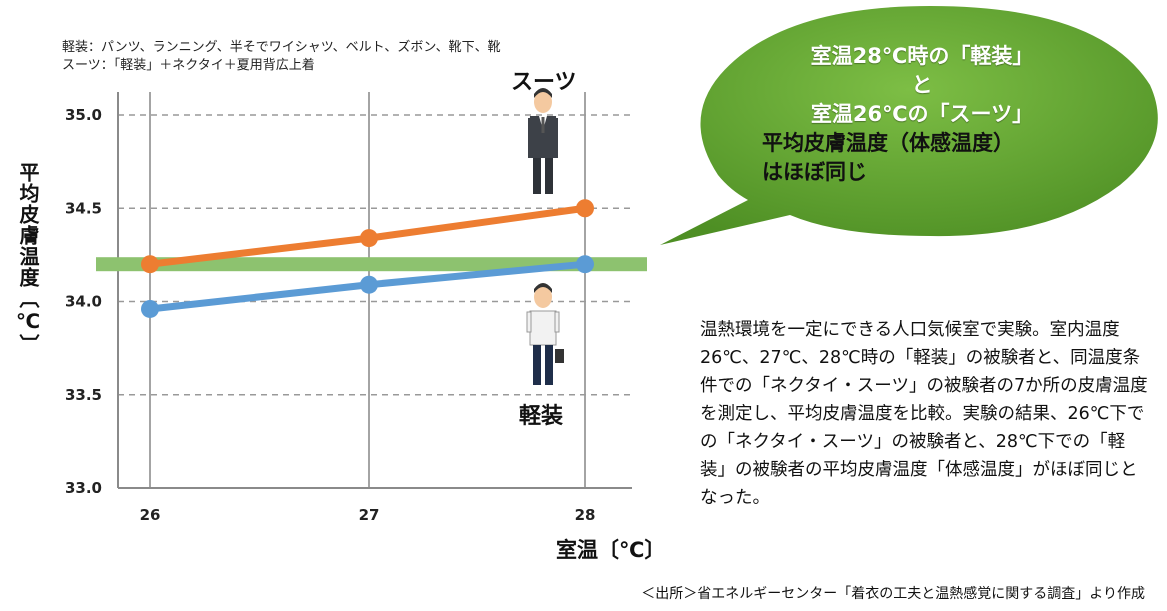 The image size is (1167, 611). What do you see at coordinates (544, 82) in the screenshot?
I see `series-label-suit: スーツ` at bounding box center [544, 82].